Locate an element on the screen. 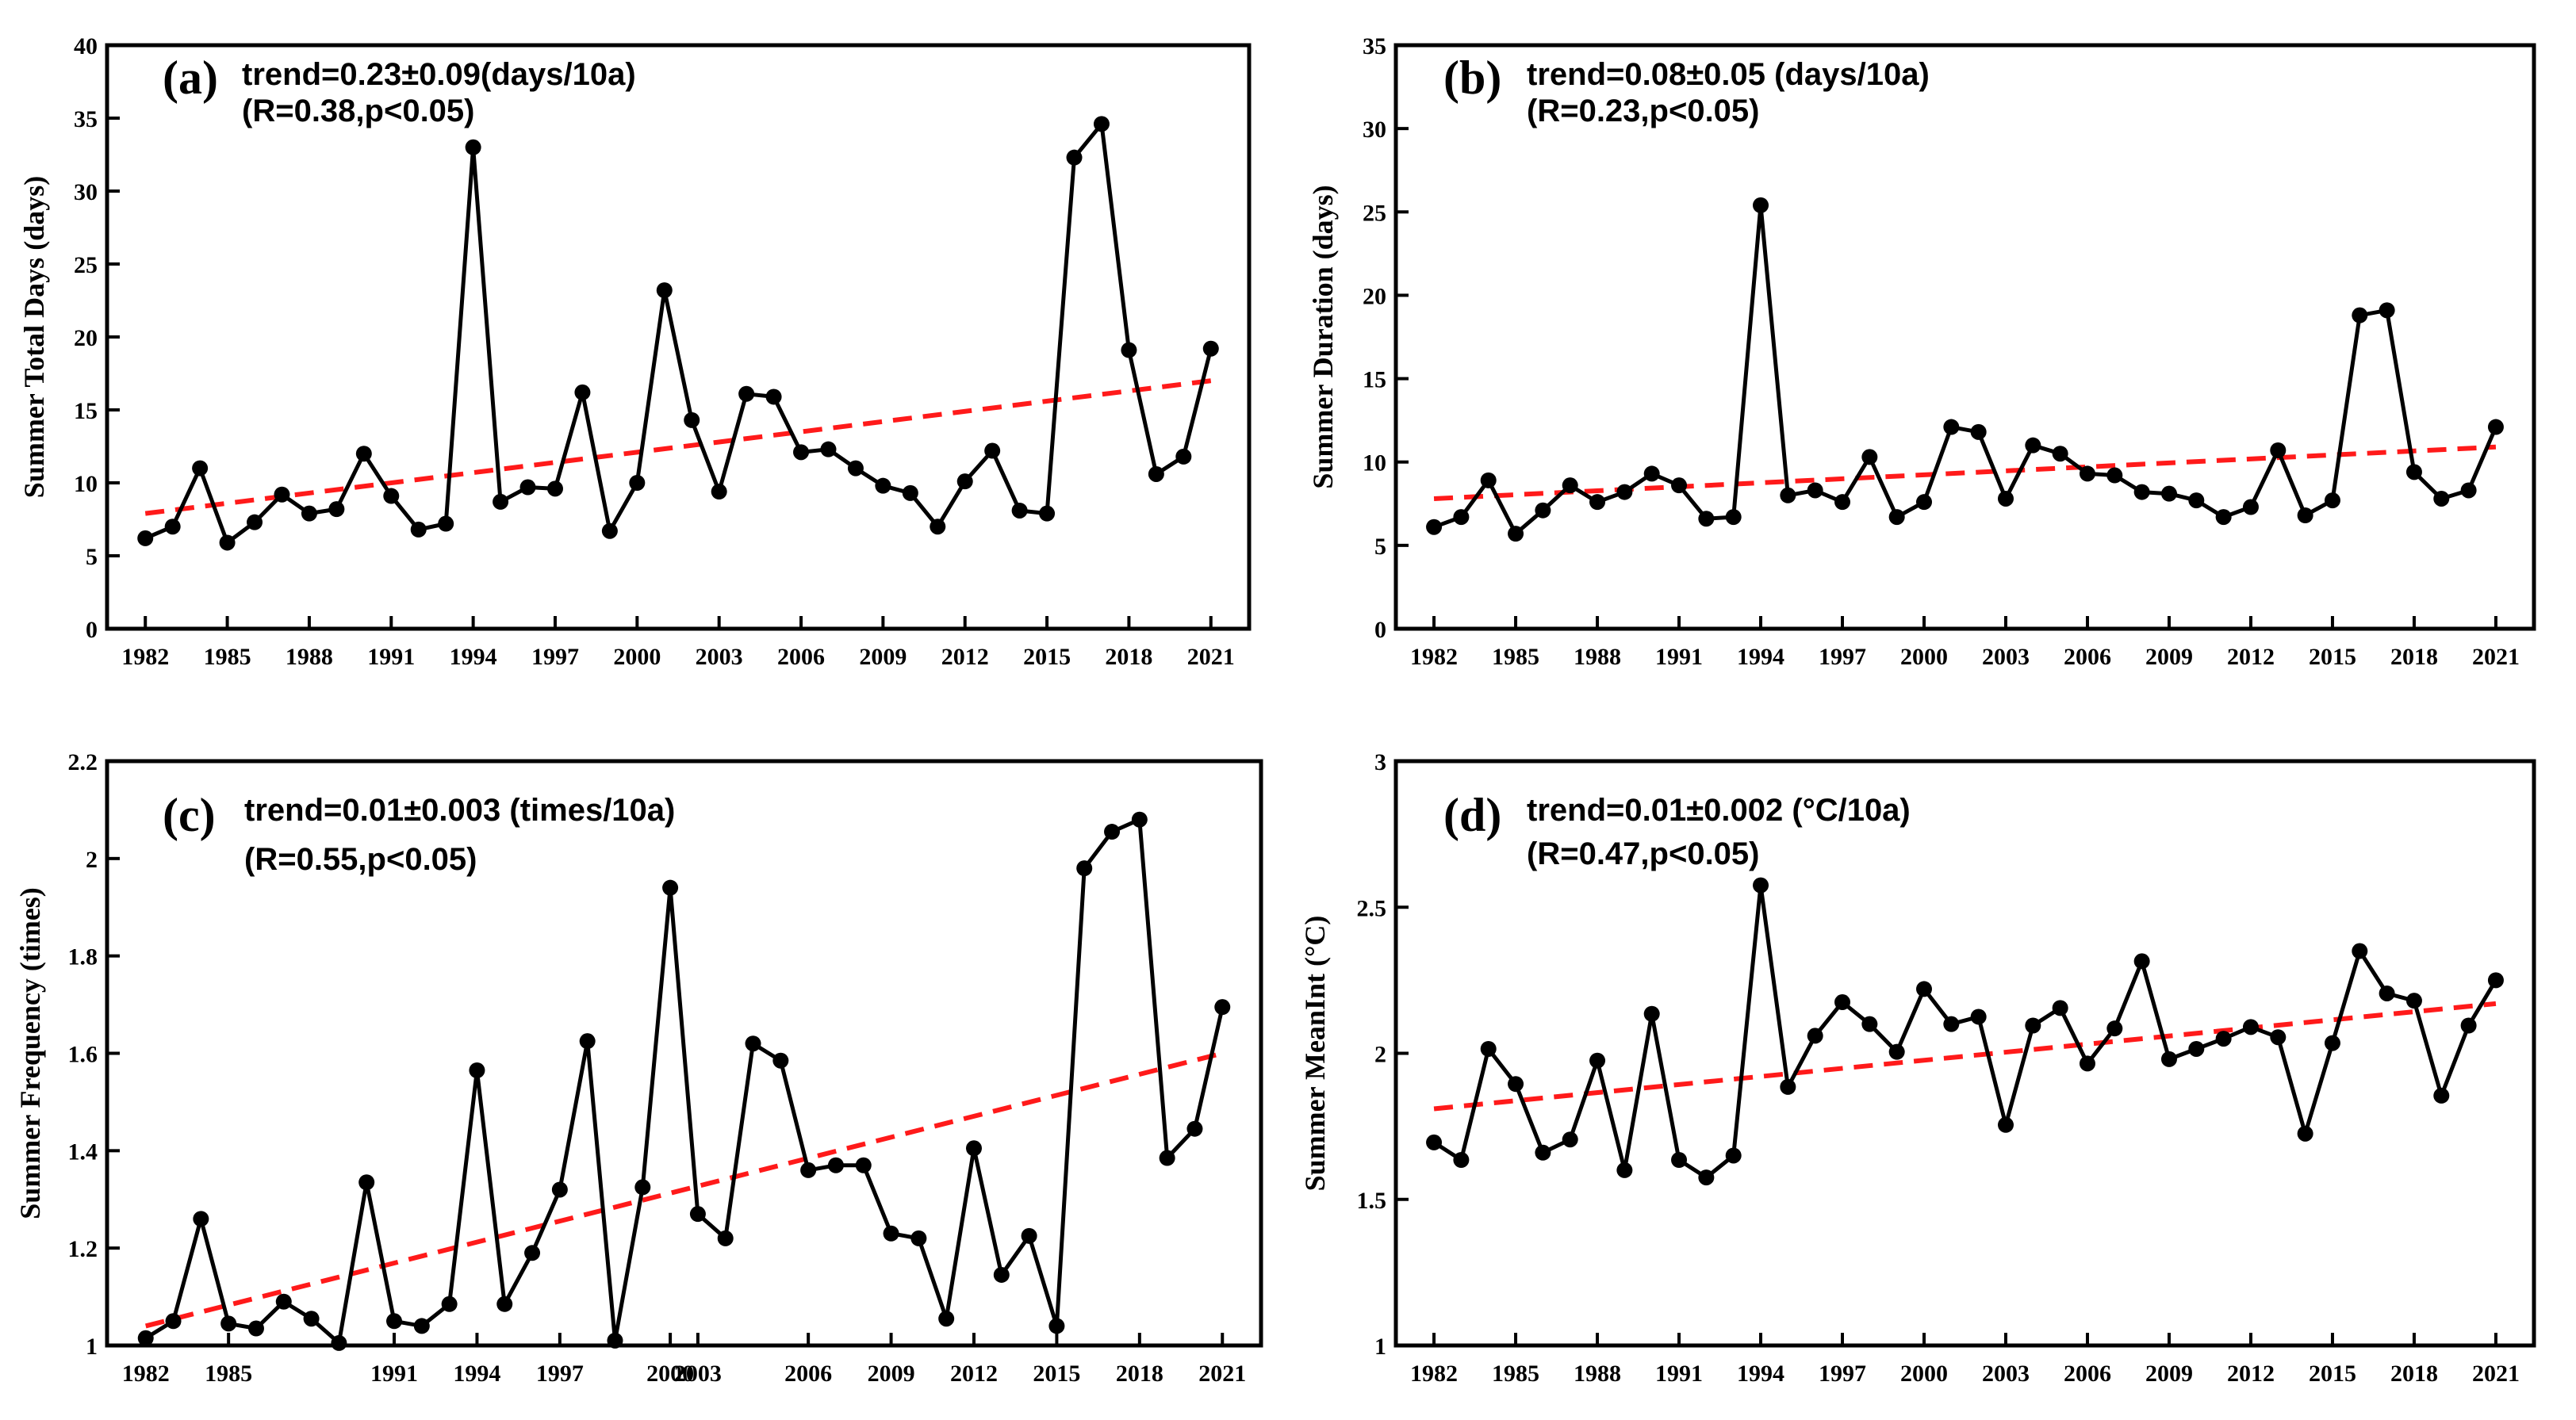  ytick-label-d: 2.5 is located at coordinates (1372, 908).